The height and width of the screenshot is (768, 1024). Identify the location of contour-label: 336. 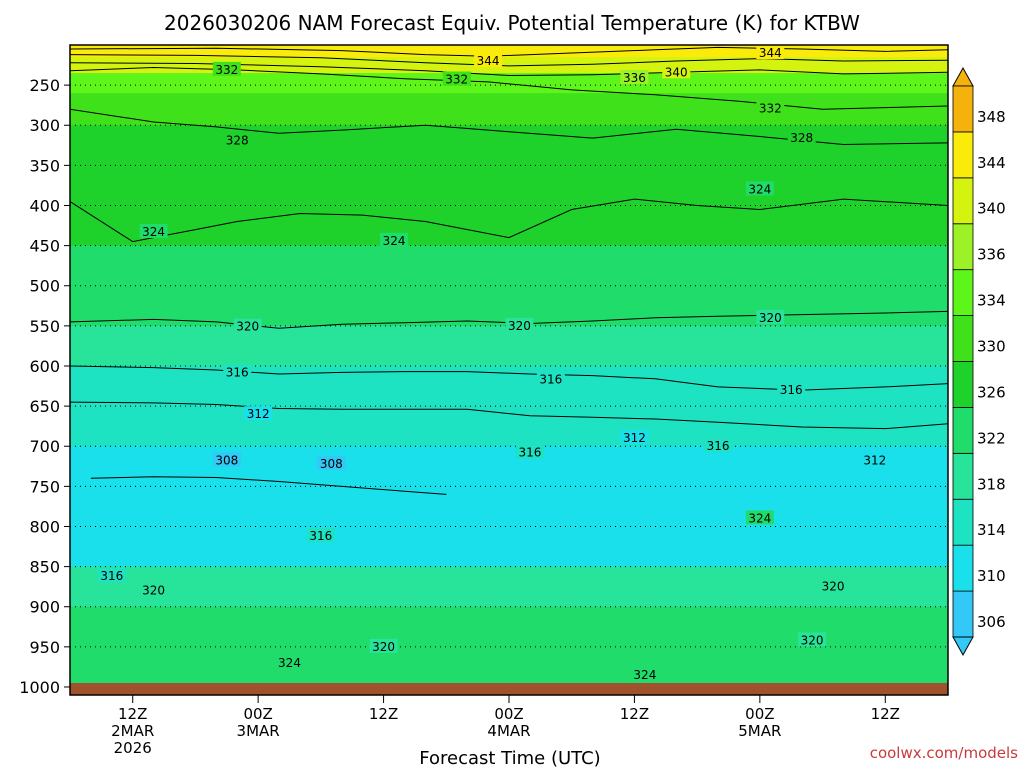
(634, 78).